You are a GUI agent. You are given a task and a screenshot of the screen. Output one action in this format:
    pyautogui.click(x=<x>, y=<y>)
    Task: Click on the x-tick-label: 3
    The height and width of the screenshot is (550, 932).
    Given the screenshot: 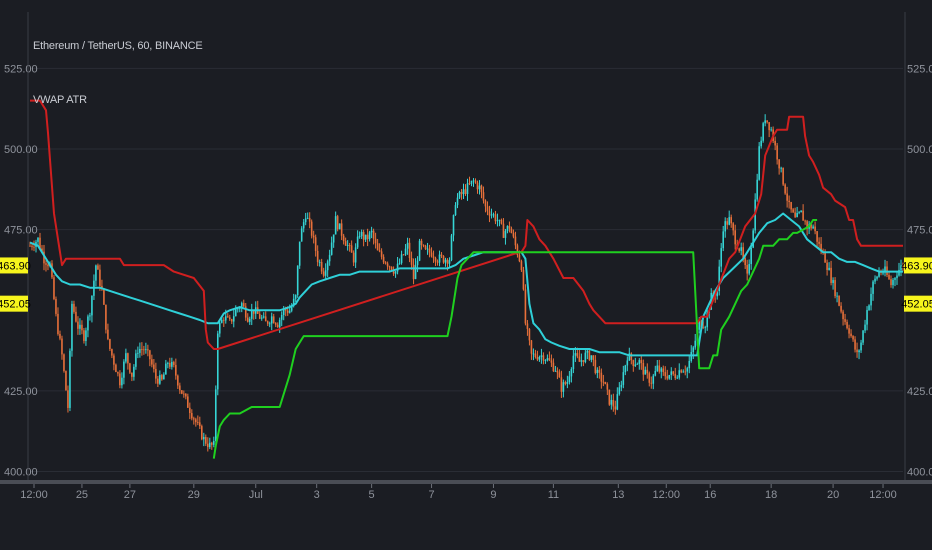 What is the action you would take?
    pyautogui.click(x=317, y=495)
    